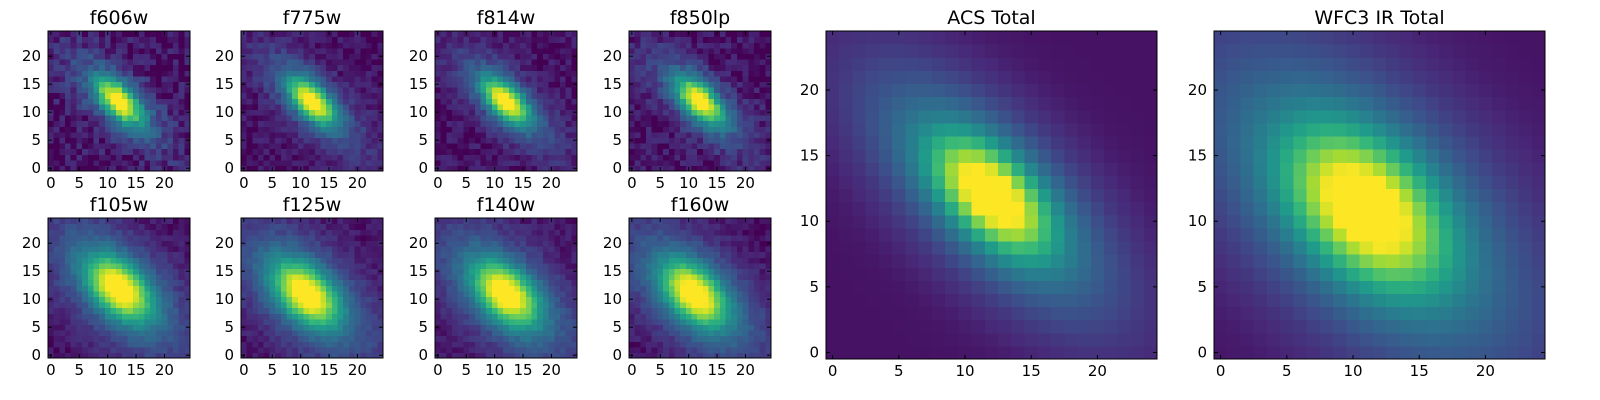 This screenshot has width=1600, height=400. I want to click on x-tick-label: 15, so click(135, 183).